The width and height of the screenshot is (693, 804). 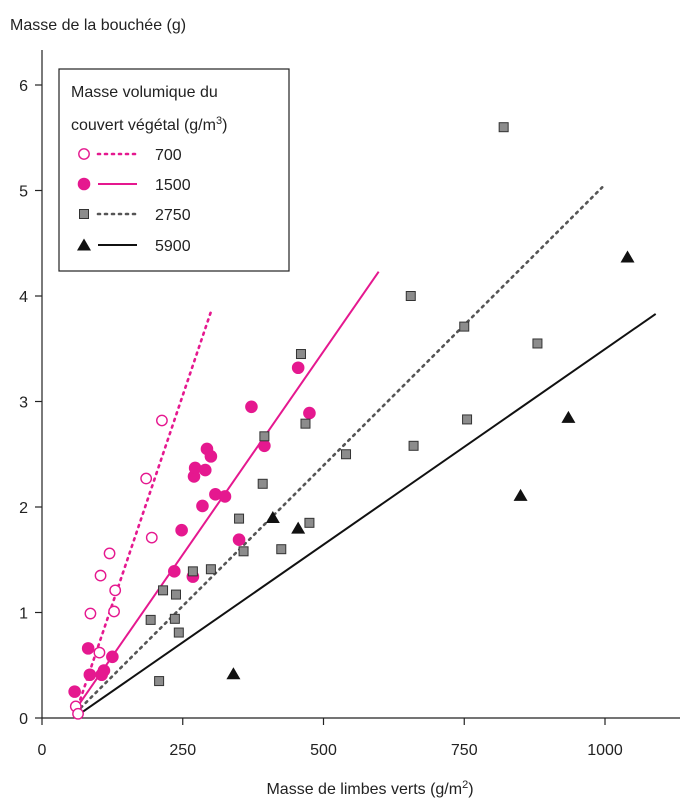 I want to click on x-tick-label: 1000, so click(x=605, y=750).